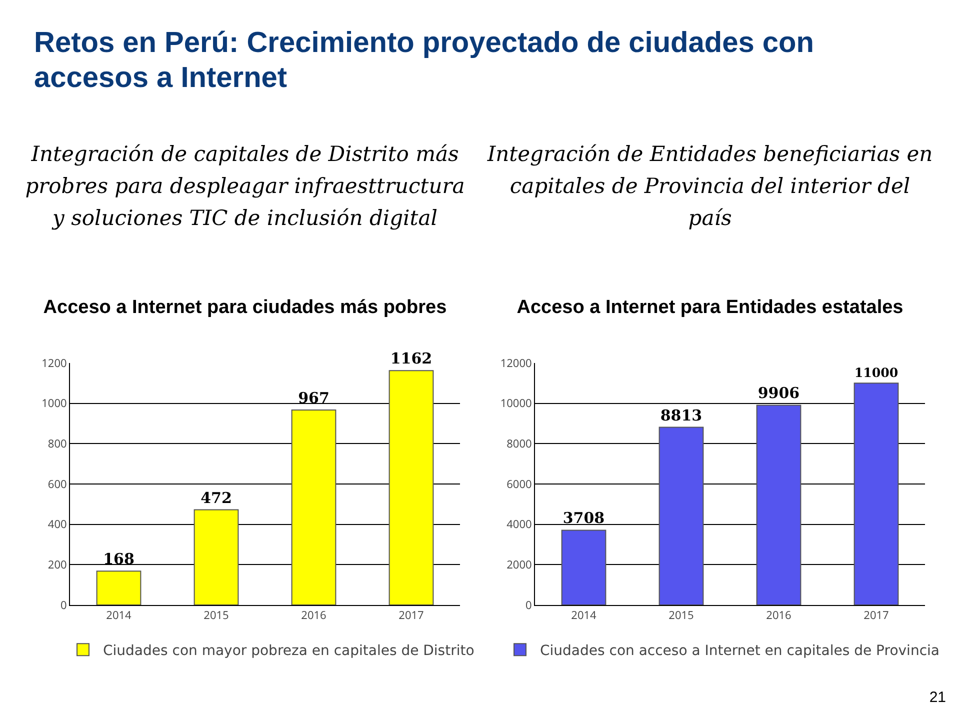  Describe the element at coordinates (519, 565) in the screenshot. I see `y-tick-label: 2000` at that location.